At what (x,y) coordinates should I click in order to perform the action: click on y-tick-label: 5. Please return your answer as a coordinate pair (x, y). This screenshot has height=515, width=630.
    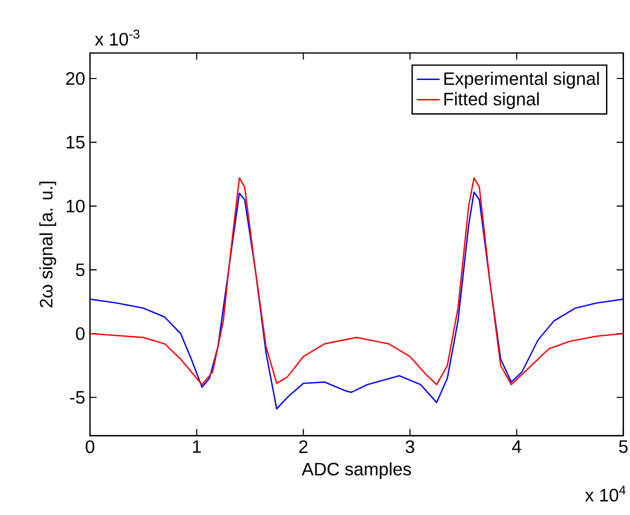
    Looking at the image, I should click on (80, 270).